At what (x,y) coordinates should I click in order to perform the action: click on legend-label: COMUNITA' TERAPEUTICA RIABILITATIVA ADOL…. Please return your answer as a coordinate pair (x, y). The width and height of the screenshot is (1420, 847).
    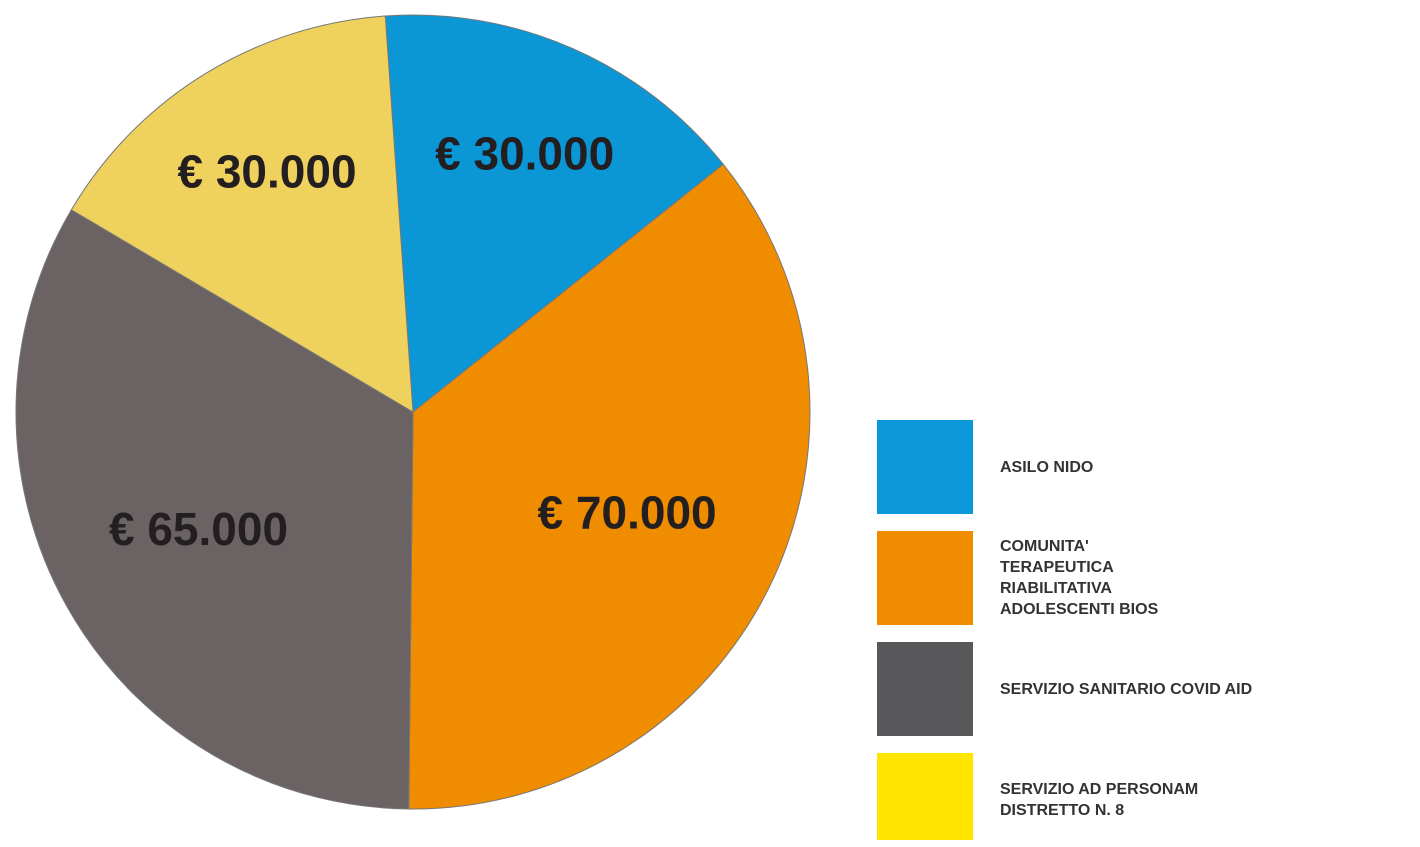
    Looking at the image, I should click on (1079, 578).